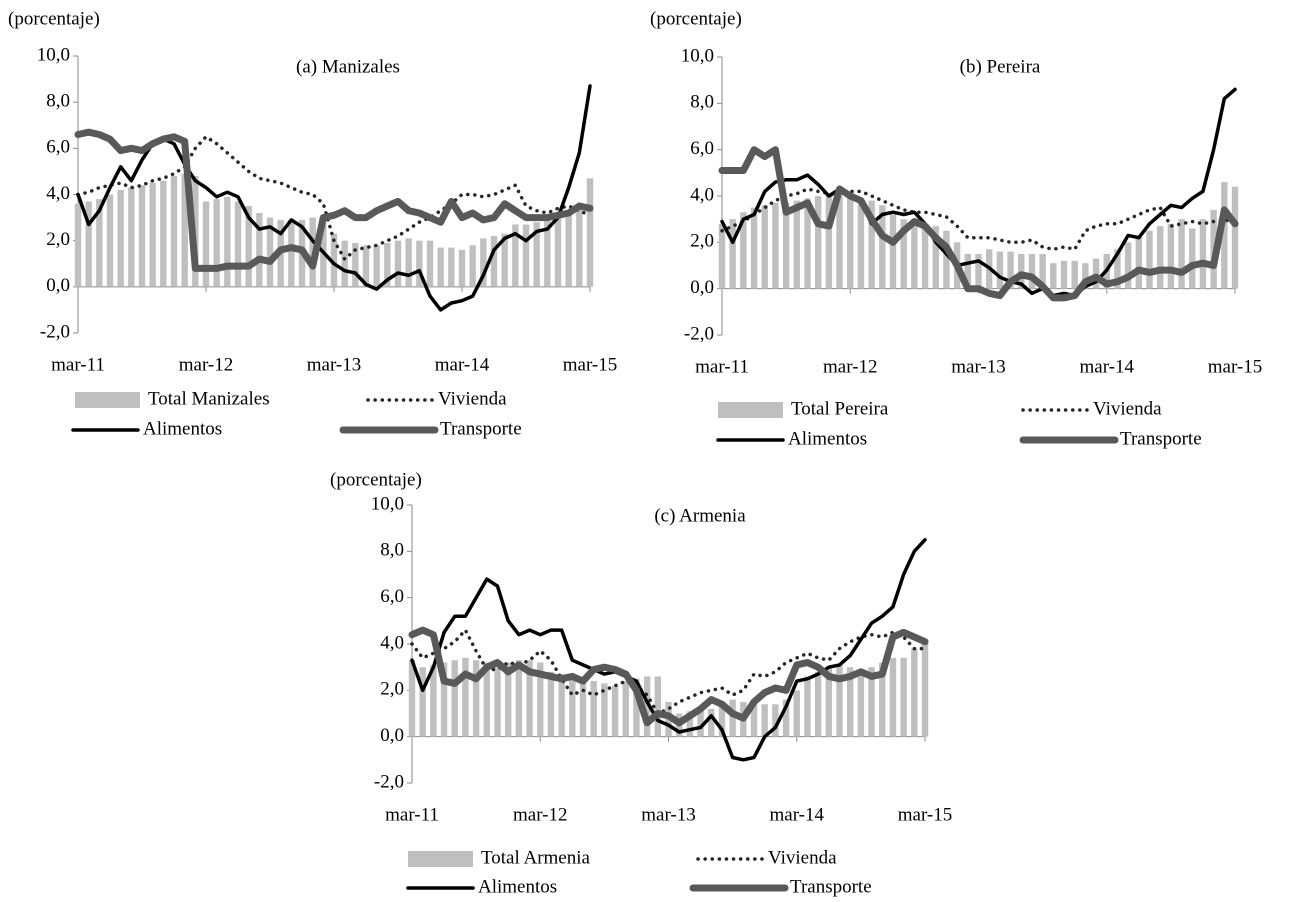 The width and height of the screenshot is (1289, 902). What do you see at coordinates (206, 364) in the screenshot?
I see `x-tick-label: mar-12` at bounding box center [206, 364].